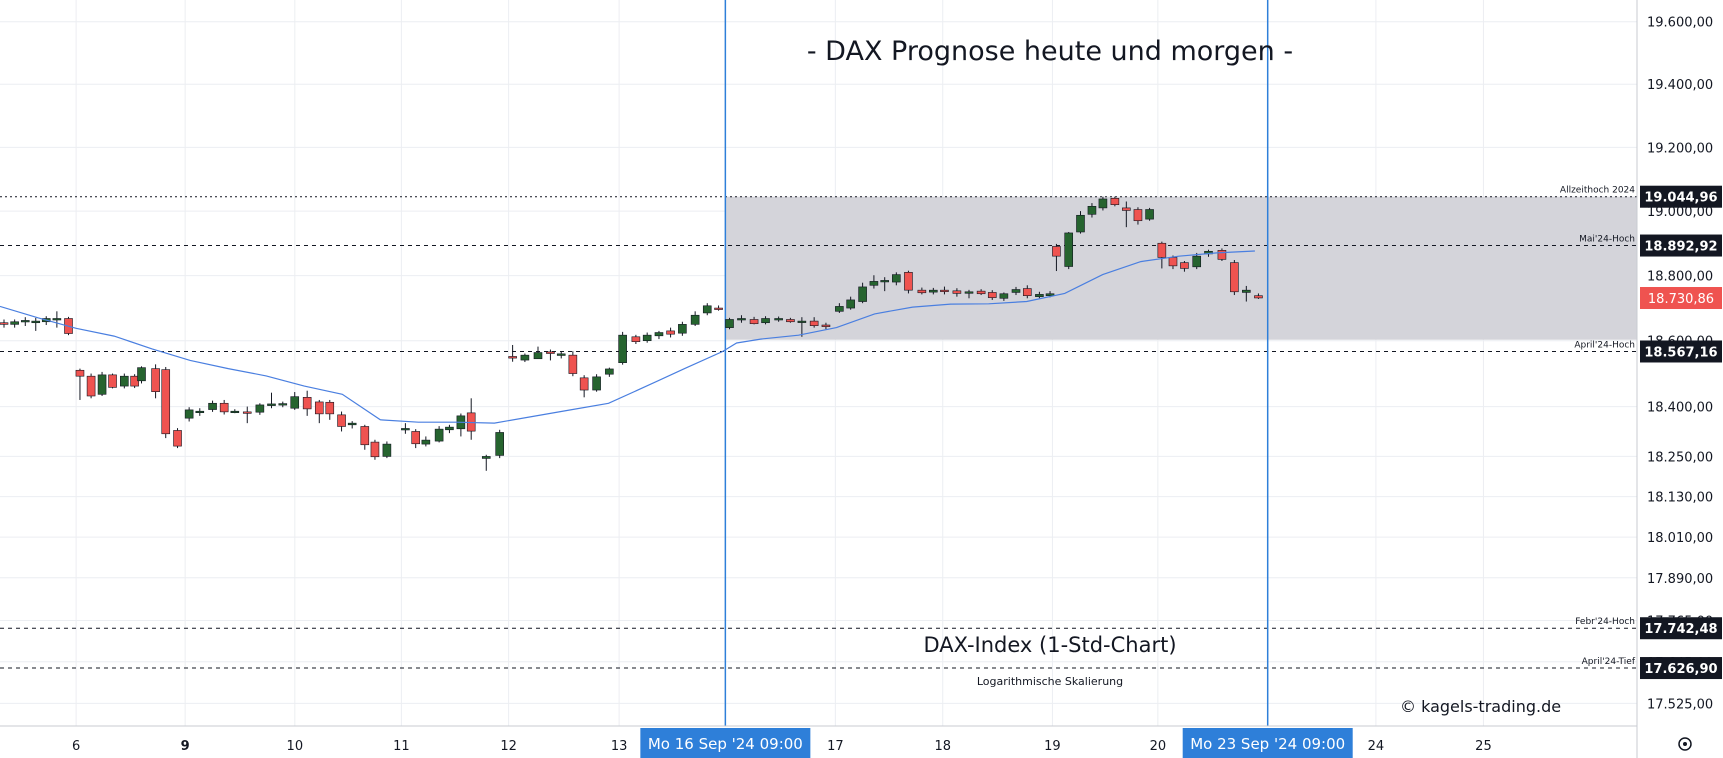  Describe the element at coordinates (1605, 622) in the screenshot. I see `level-name: Febr'24-Hoch` at that location.